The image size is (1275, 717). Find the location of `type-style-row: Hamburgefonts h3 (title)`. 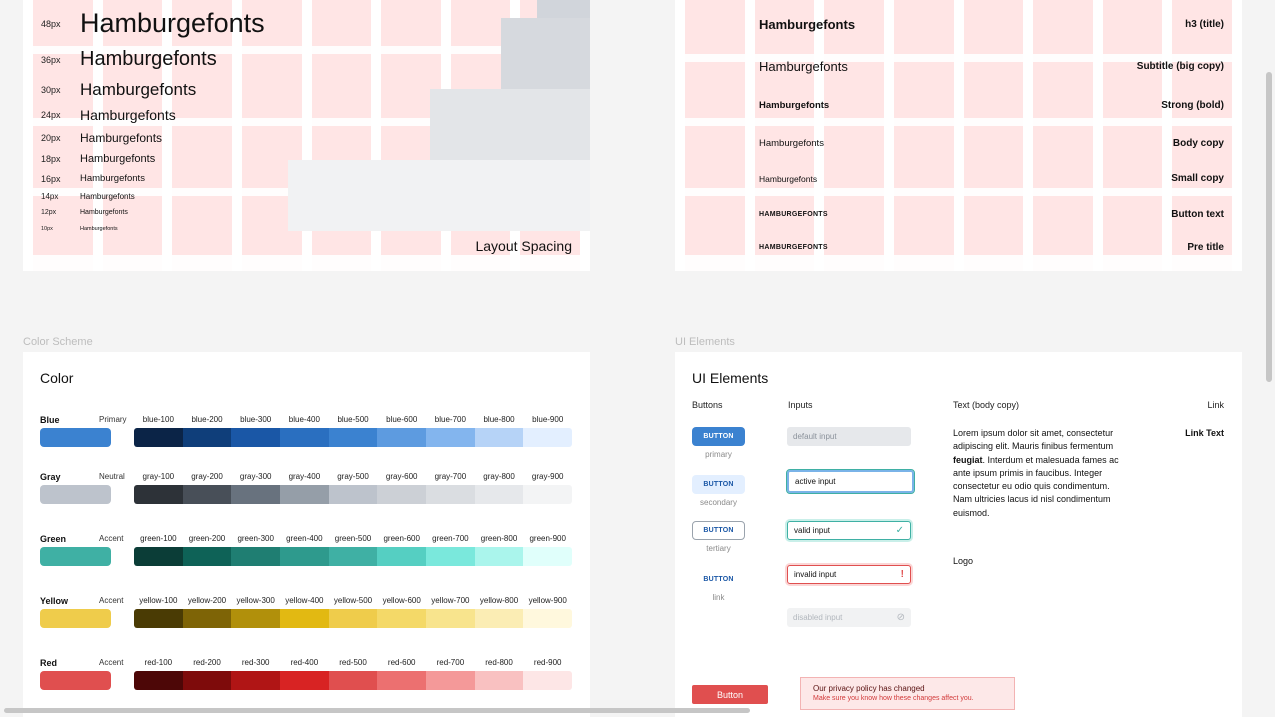

type-style-row: Hamburgefonts h3 (title) is located at coordinates (991, 24).